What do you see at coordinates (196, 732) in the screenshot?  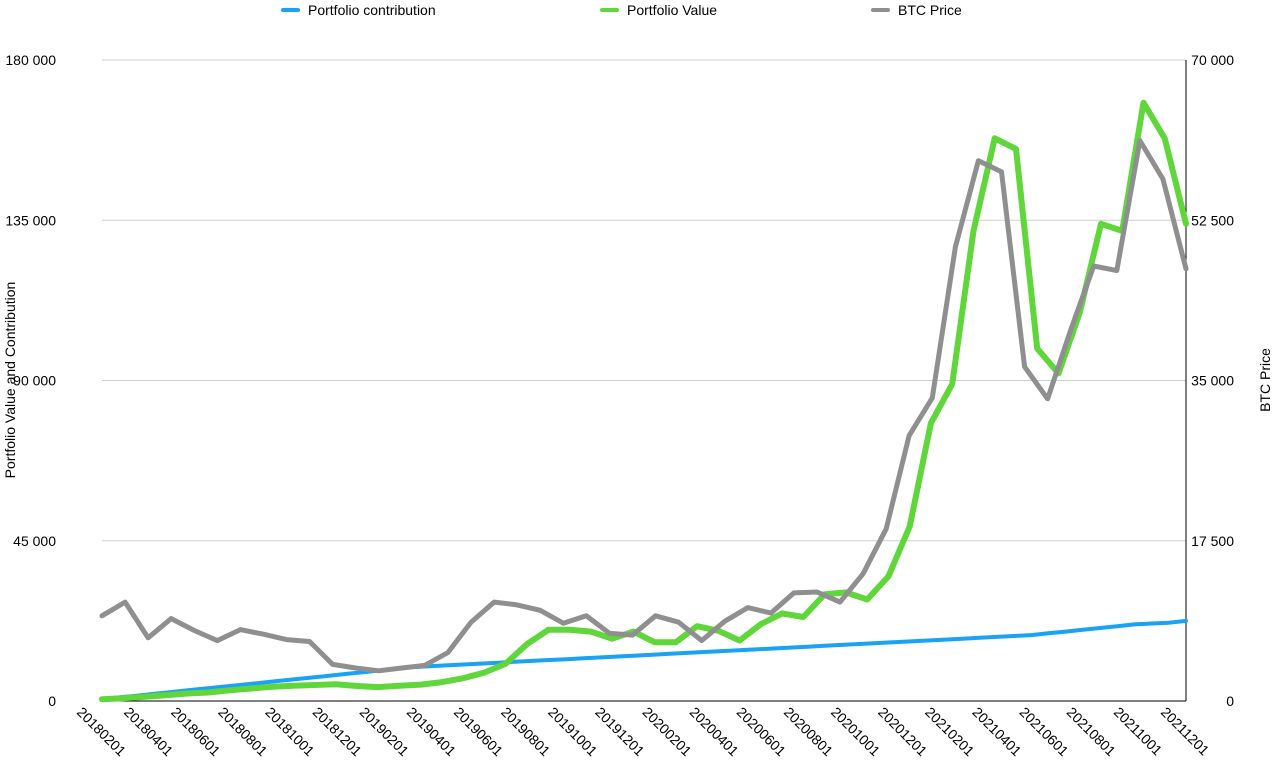 I see `x-tick-label: 20180601` at bounding box center [196, 732].